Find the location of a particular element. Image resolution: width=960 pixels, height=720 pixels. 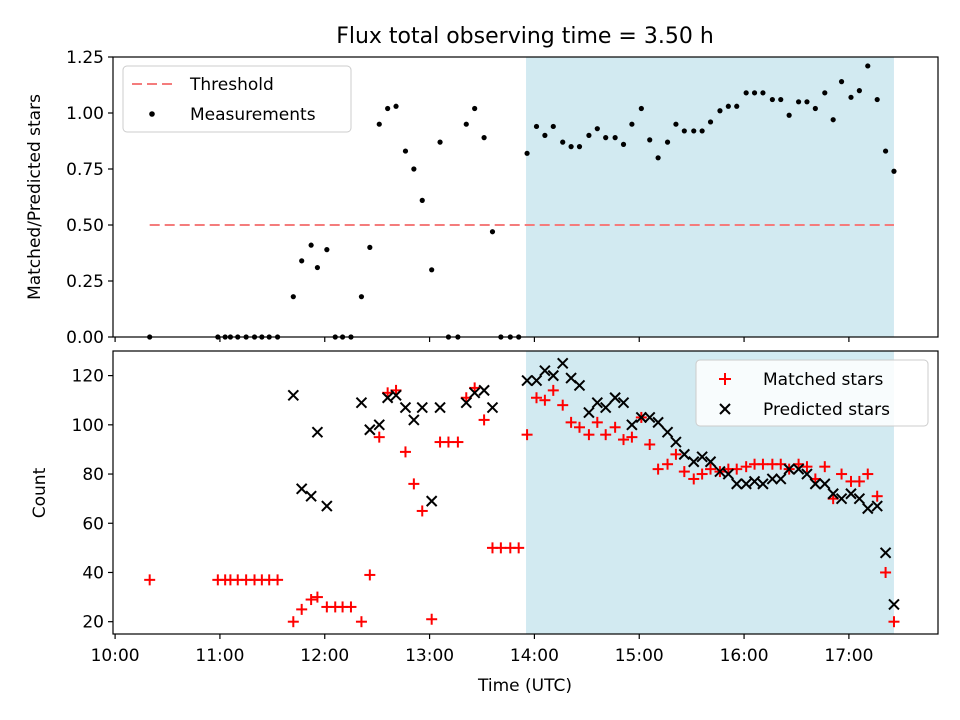

bottom-x-tick-label: 17:00 is located at coordinates (848, 656).